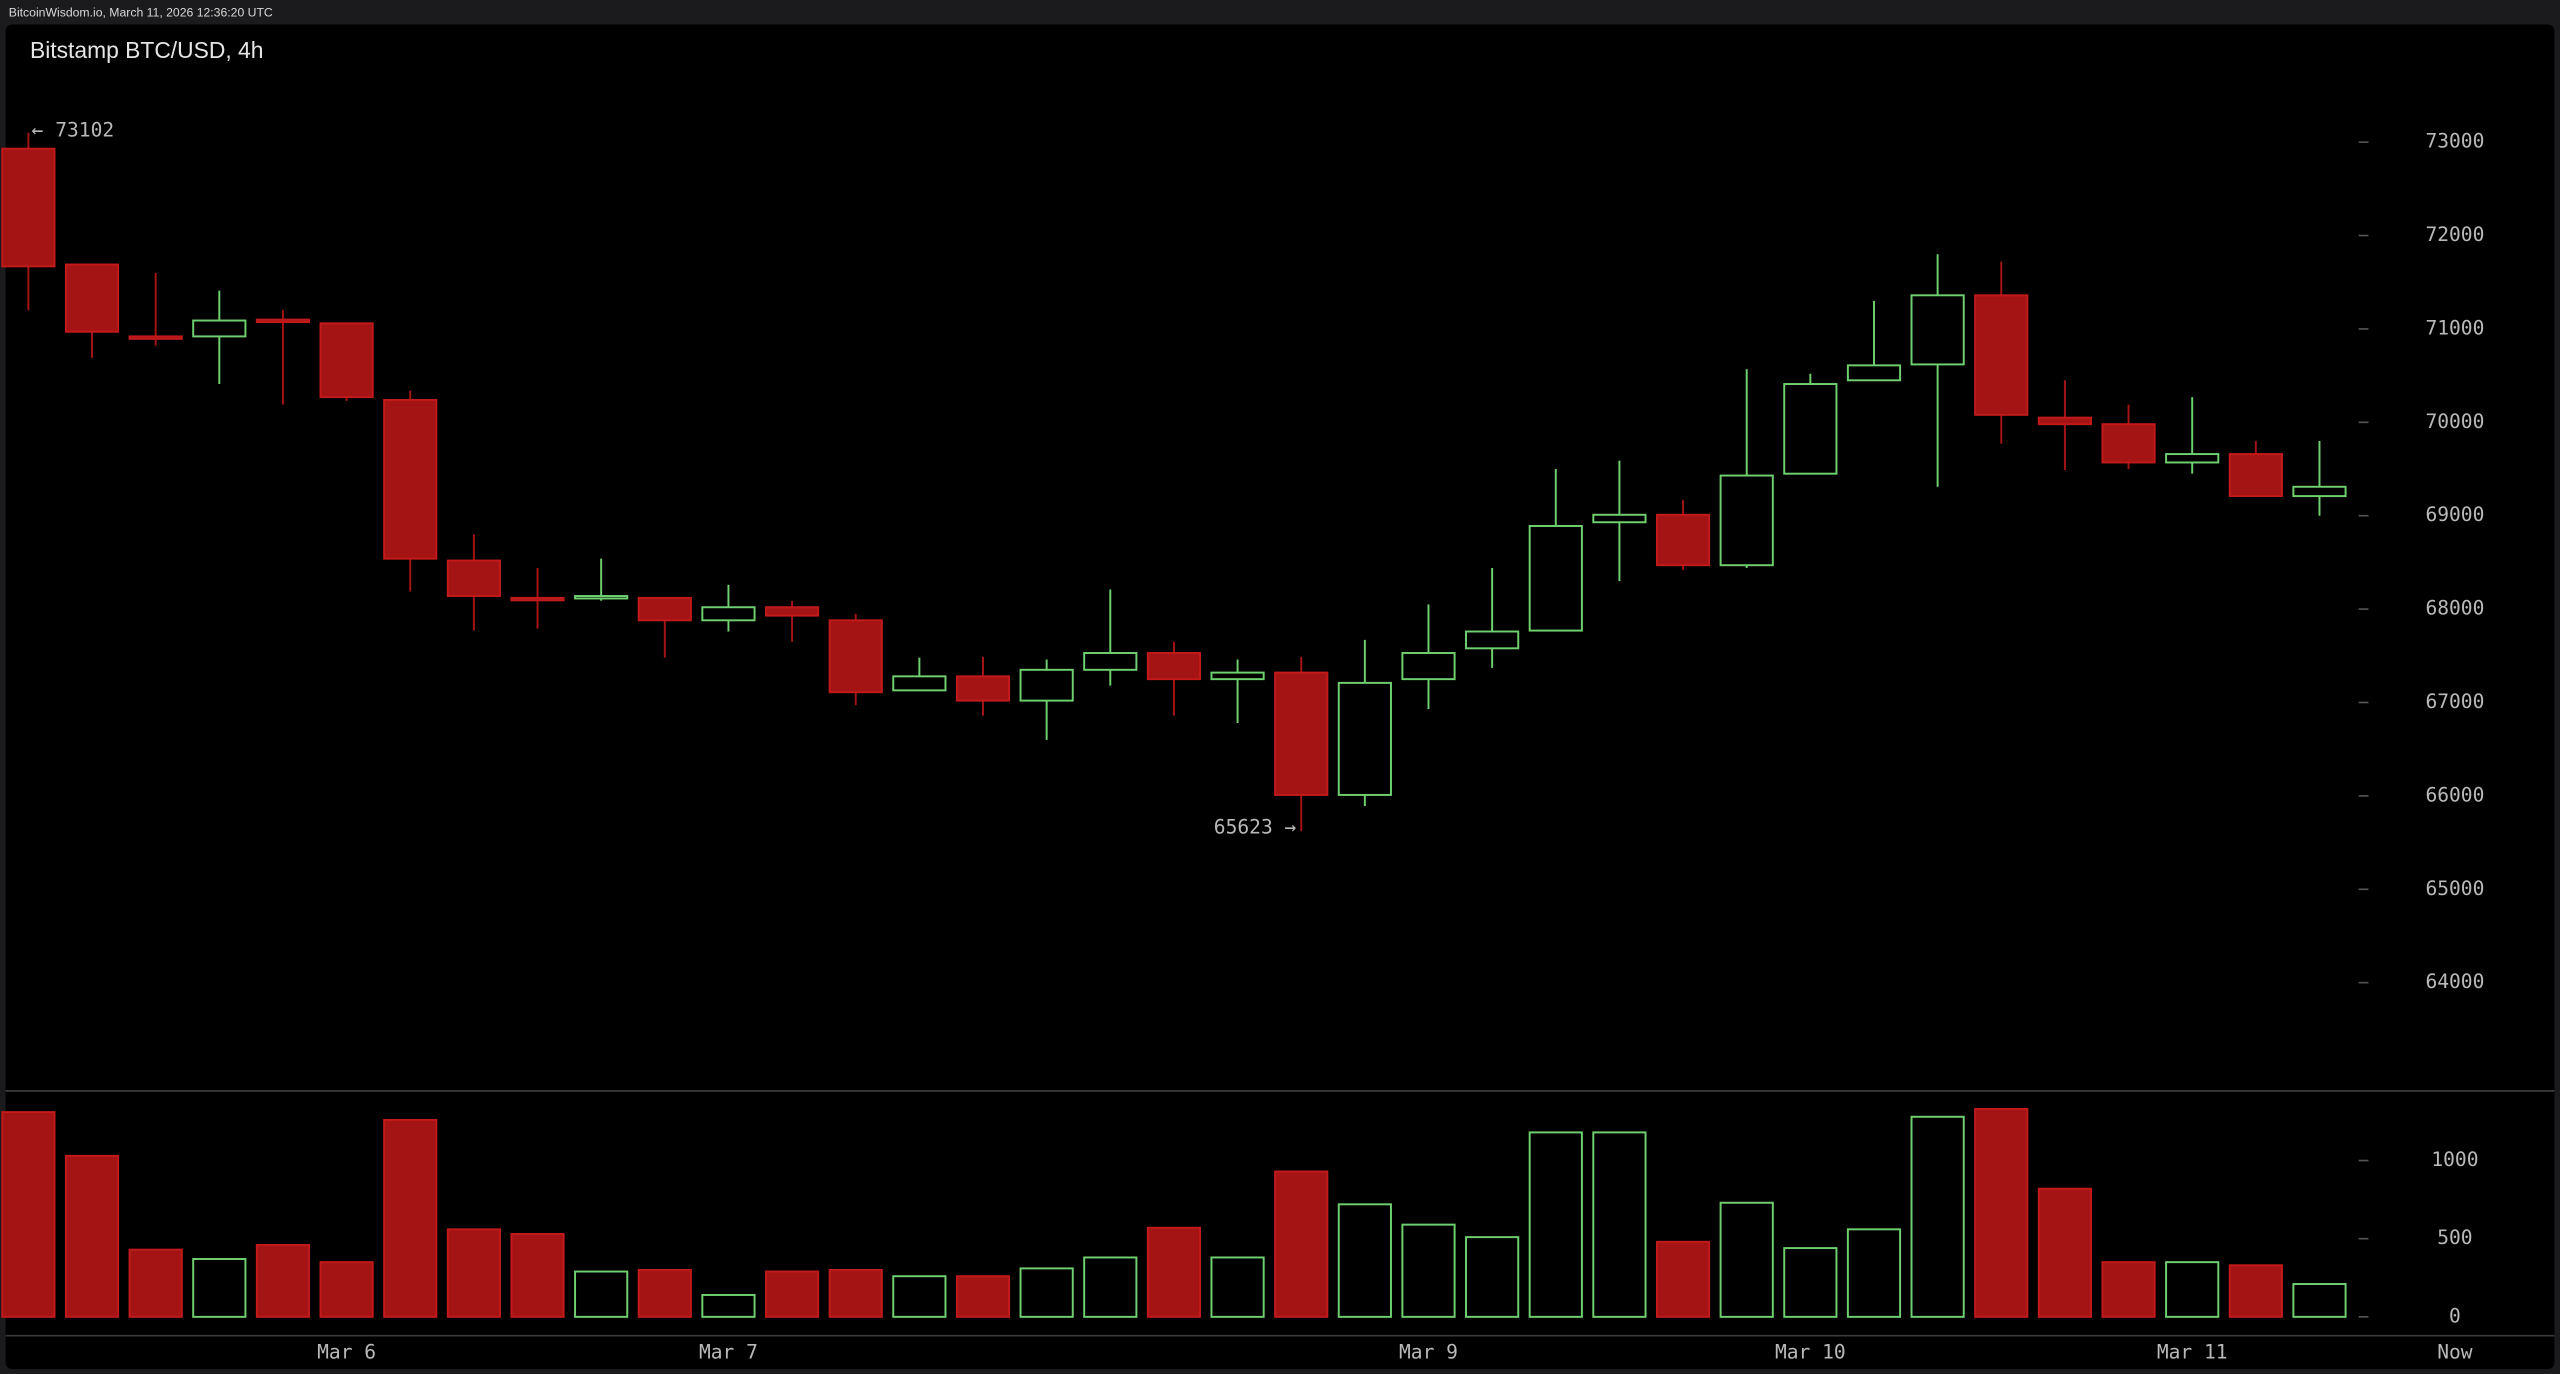 Image resolution: width=2560 pixels, height=1374 pixels. I want to click on y-tick-label: 65000, so click(2454, 888).